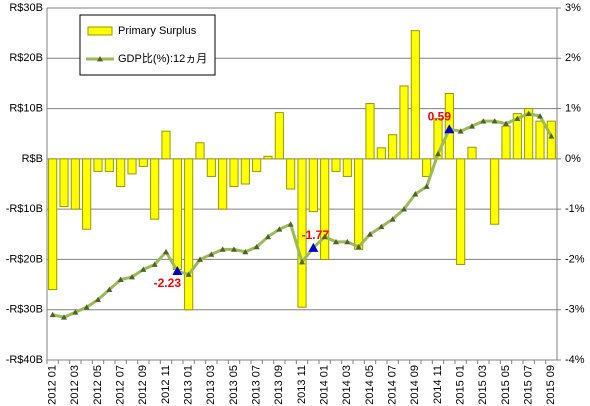 The height and width of the screenshot is (406, 590). I want to click on y-tick-label: R$10B, so click(26, 108).